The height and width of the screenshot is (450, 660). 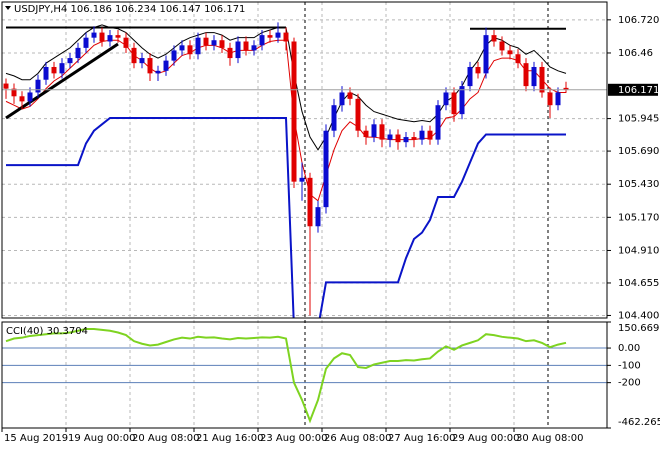 What do you see at coordinates (639, 328) in the screenshot?
I see `y-tick-label: 150.6696` at bounding box center [639, 328].